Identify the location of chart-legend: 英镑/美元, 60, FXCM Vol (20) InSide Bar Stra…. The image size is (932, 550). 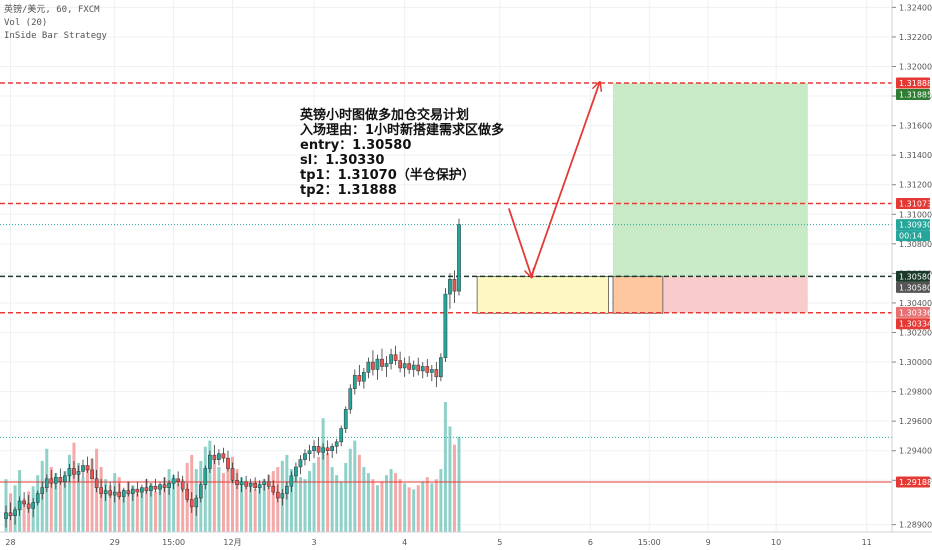
(55, 23).